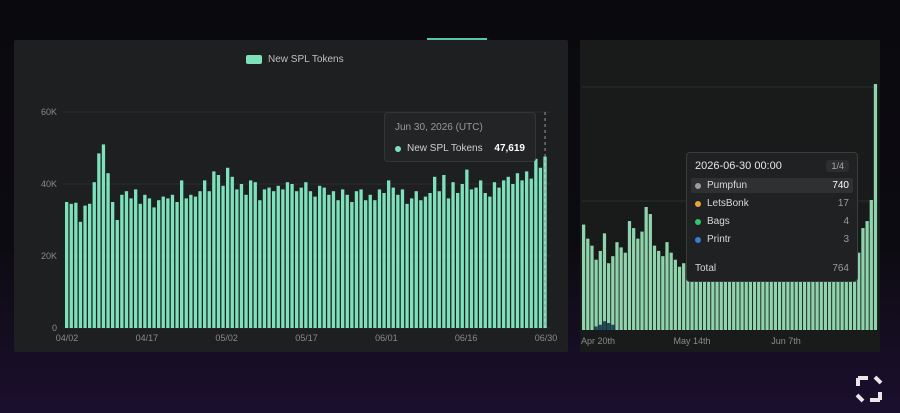 Image resolution: width=900 pixels, height=413 pixels. What do you see at coordinates (598, 341) in the screenshot?
I see `x-tick-label-right: Apr 20th` at bounding box center [598, 341].